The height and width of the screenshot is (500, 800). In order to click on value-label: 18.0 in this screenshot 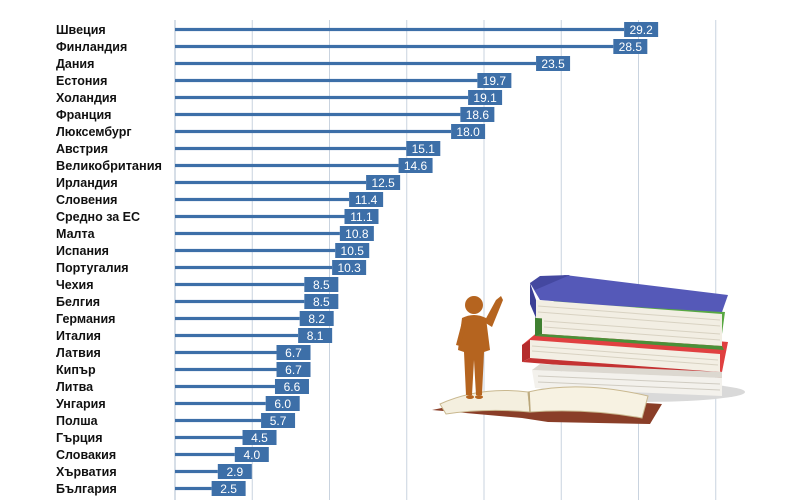, I will do `click(468, 132)`.